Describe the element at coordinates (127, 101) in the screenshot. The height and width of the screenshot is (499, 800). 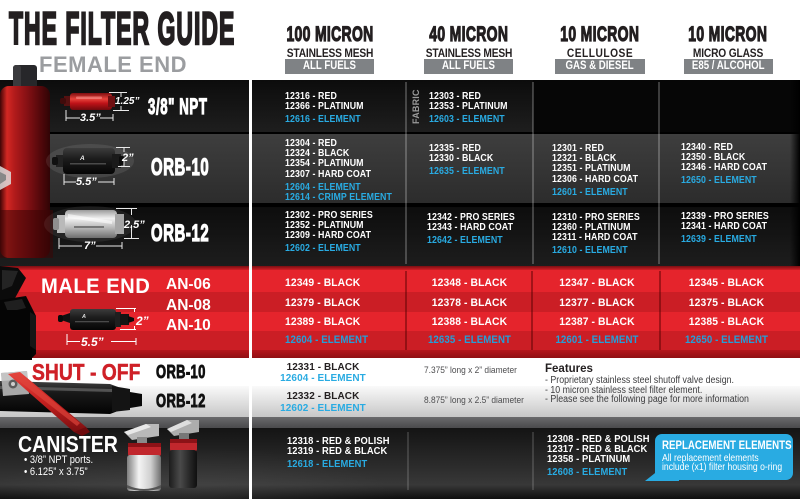
I see `svg-text: 1.25”` at that location.